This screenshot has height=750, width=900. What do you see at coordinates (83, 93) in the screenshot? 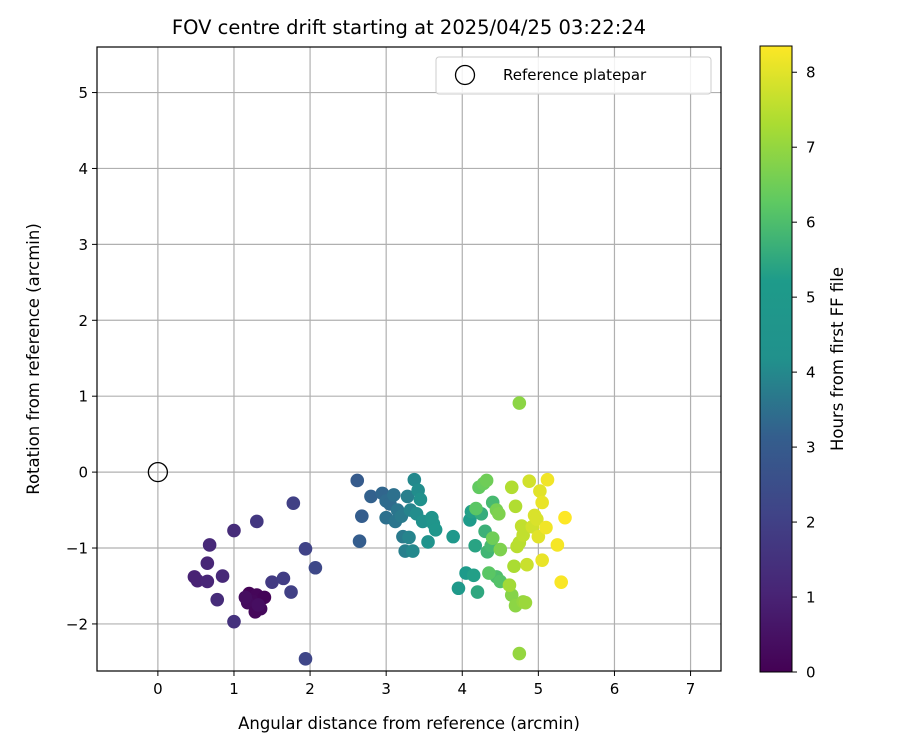
I see `y-tick-label: 5` at bounding box center [83, 93].